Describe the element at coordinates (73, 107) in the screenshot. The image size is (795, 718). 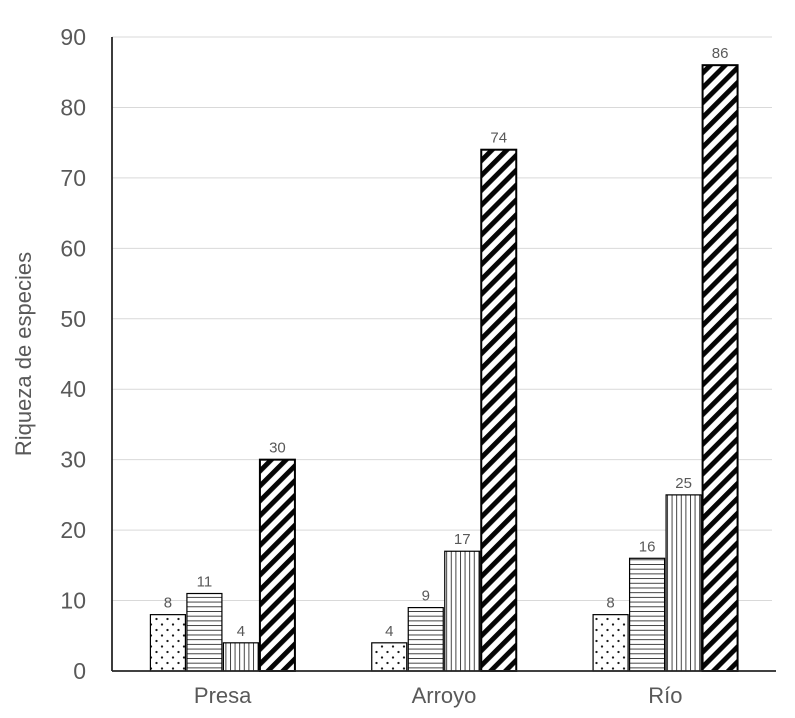
I see `y-tick-label: 80` at that location.